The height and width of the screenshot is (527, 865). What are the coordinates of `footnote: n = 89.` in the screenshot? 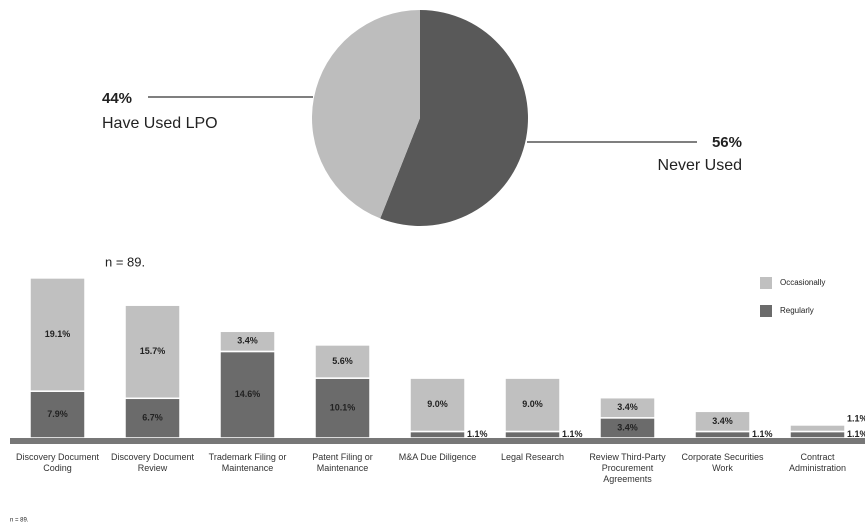 It's located at (19, 521).